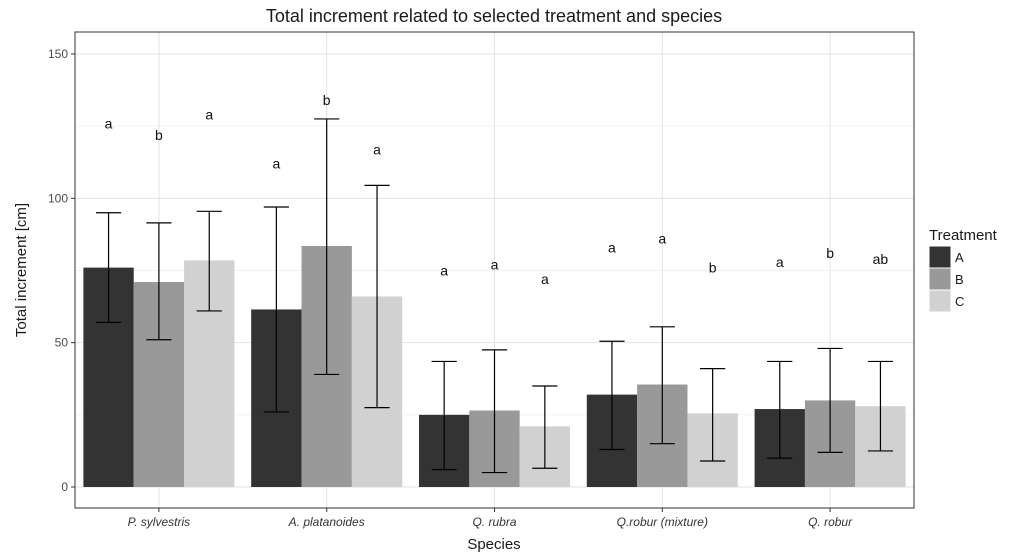 The height and width of the screenshot is (560, 1024). I want to click on x-tick-label: P. sylvestris, so click(159, 522).